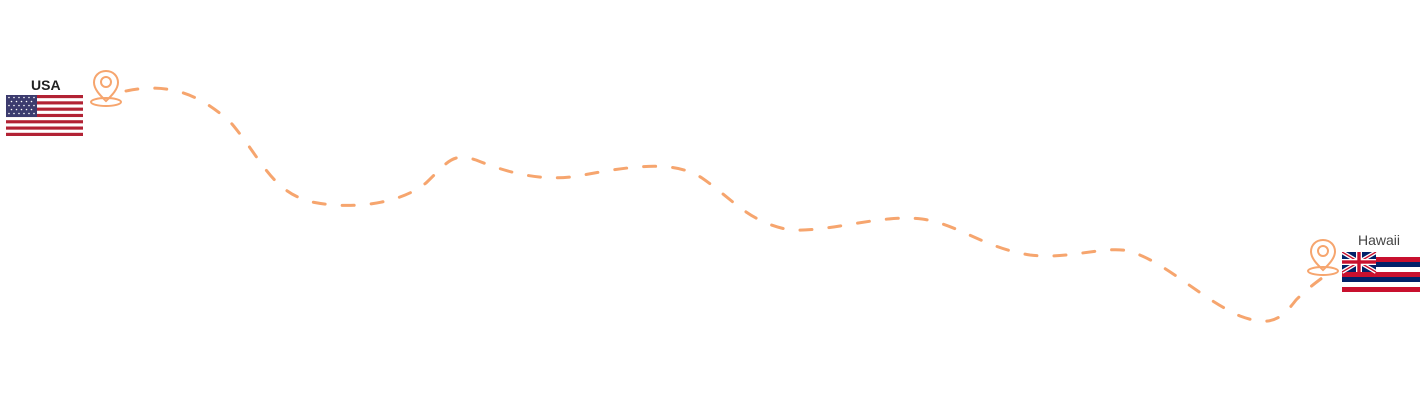  What do you see at coordinates (46, 85) in the screenshot?
I see `origin-label: USA` at bounding box center [46, 85].